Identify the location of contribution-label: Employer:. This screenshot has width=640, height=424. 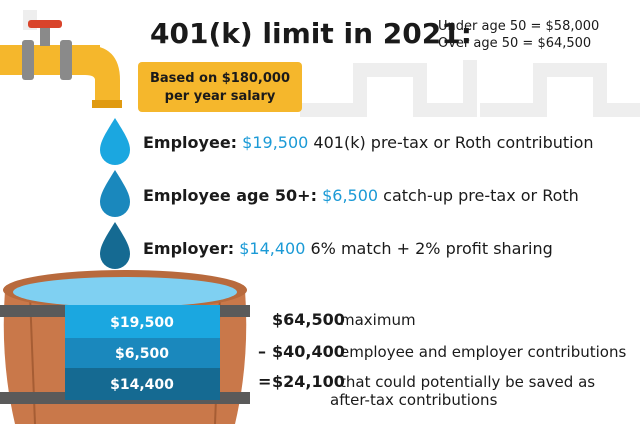
(188, 248).